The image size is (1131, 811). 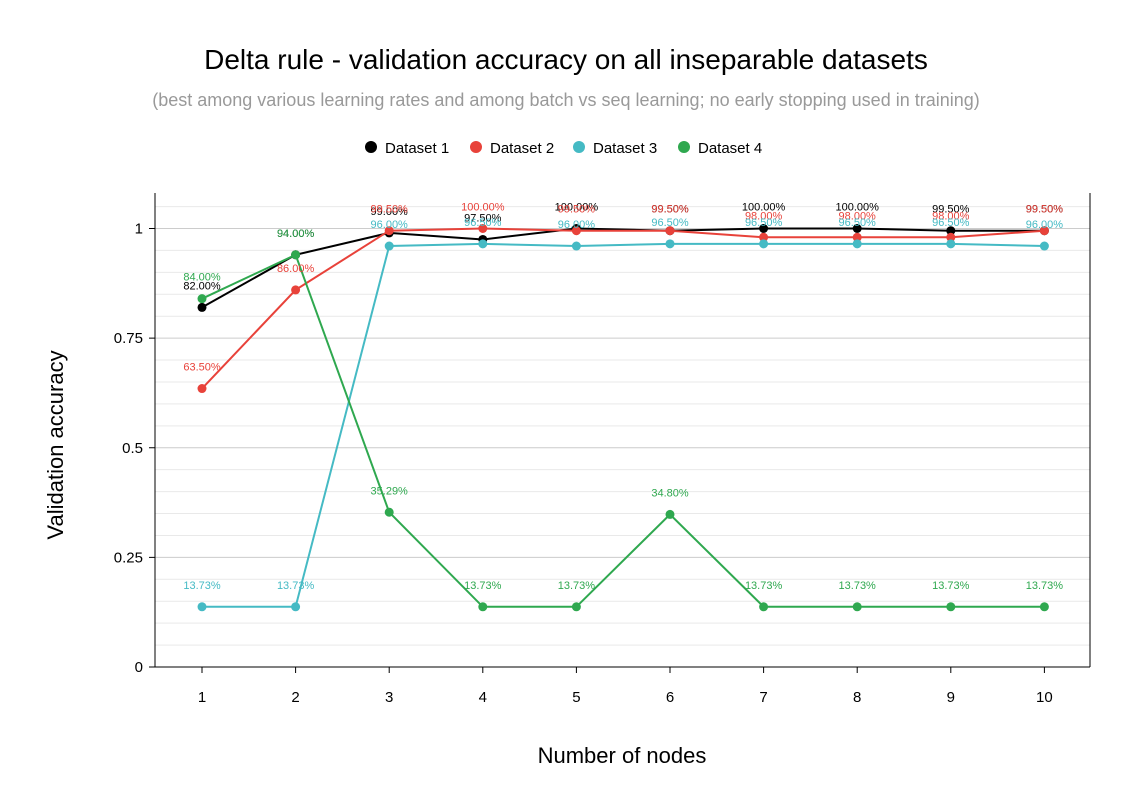 I want to click on x-tick-label: 7, so click(x=763, y=697).